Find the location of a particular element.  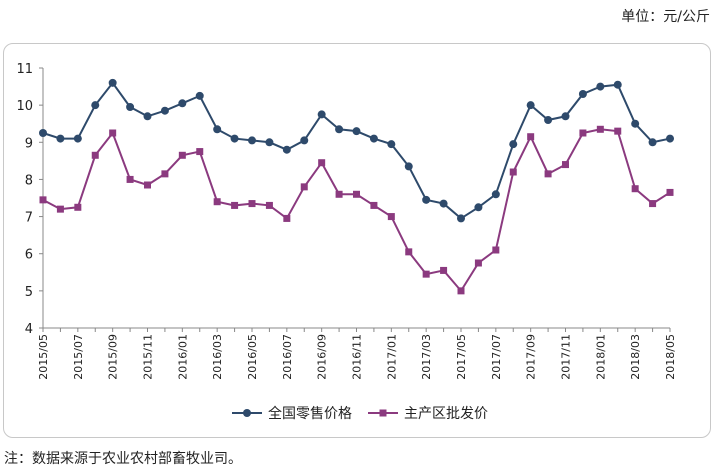

legend-item: 全国零售价格 is located at coordinates (292, 413).